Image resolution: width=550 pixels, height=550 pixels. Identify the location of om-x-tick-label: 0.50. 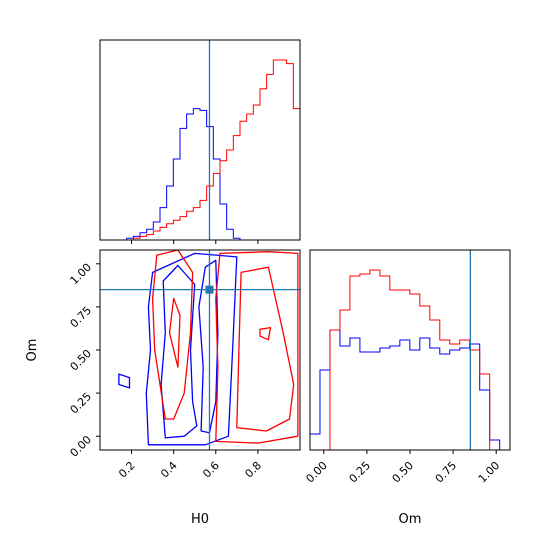
(403, 472).